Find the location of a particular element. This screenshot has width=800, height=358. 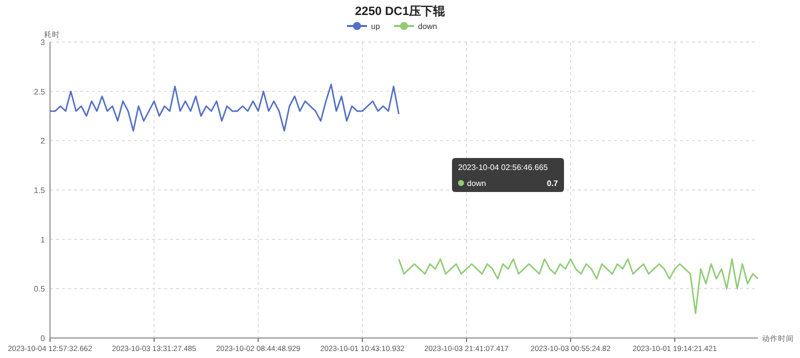

y-tick-label: 1 is located at coordinates (43, 239).